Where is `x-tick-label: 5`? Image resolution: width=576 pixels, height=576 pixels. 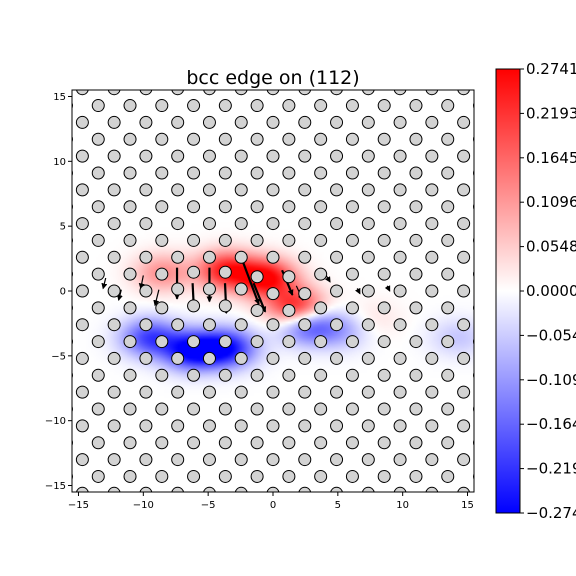
x-tick-label: 5 is located at coordinates (338, 505).